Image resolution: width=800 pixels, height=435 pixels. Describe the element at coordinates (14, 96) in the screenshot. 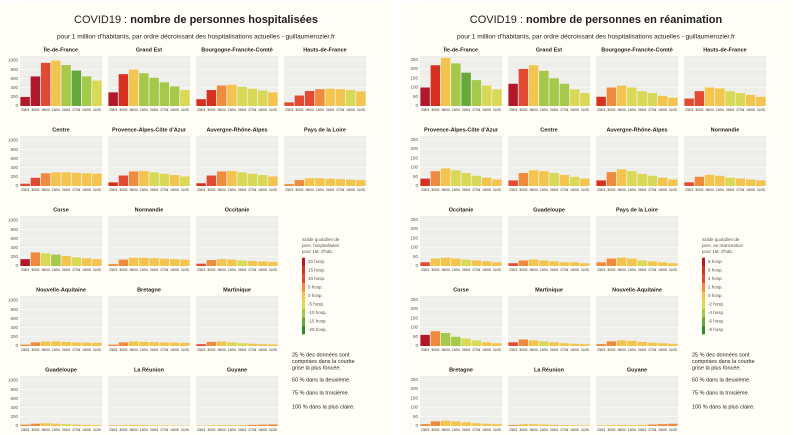

I see `y-tick-label: 200` at that location.